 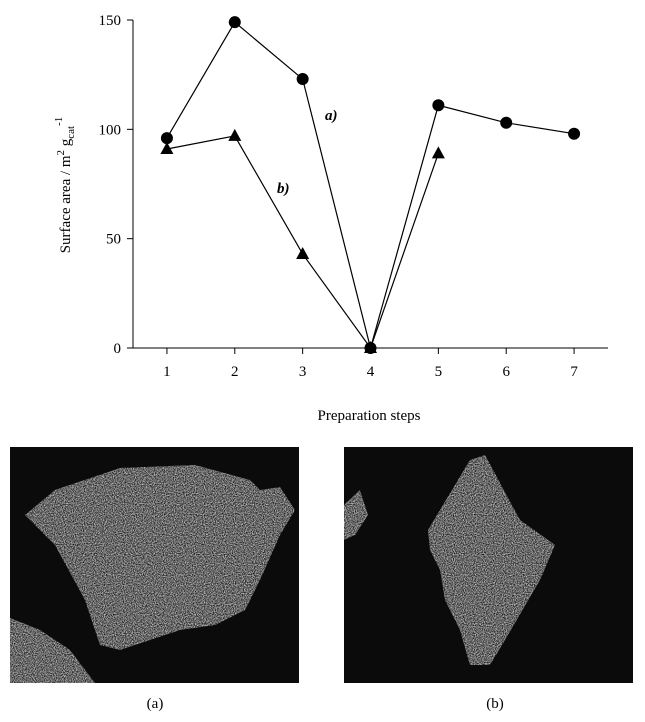 What do you see at coordinates (167, 372) in the screenshot?
I see `x-tick-label: 1` at bounding box center [167, 372].